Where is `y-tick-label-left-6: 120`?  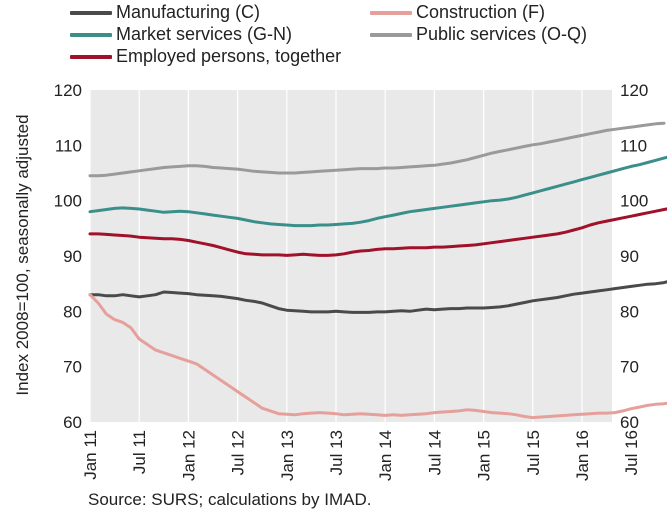
y-tick-label-left-6: 120 is located at coordinates (68, 90).